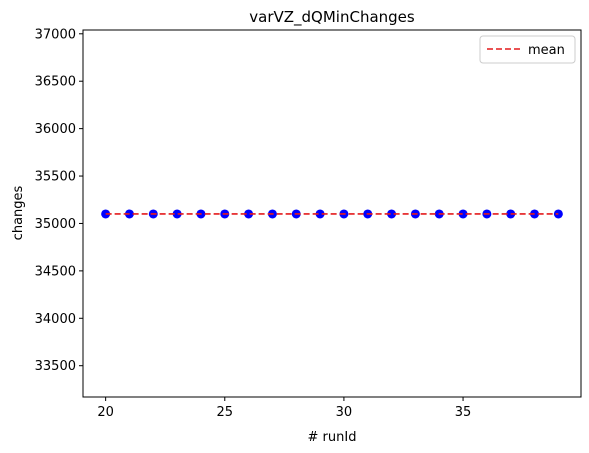 This screenshot has height=453, width=589. Describe the element at coordinates (55, 82) in the screenshot. I see `y-tick-label: 36500` at that location.